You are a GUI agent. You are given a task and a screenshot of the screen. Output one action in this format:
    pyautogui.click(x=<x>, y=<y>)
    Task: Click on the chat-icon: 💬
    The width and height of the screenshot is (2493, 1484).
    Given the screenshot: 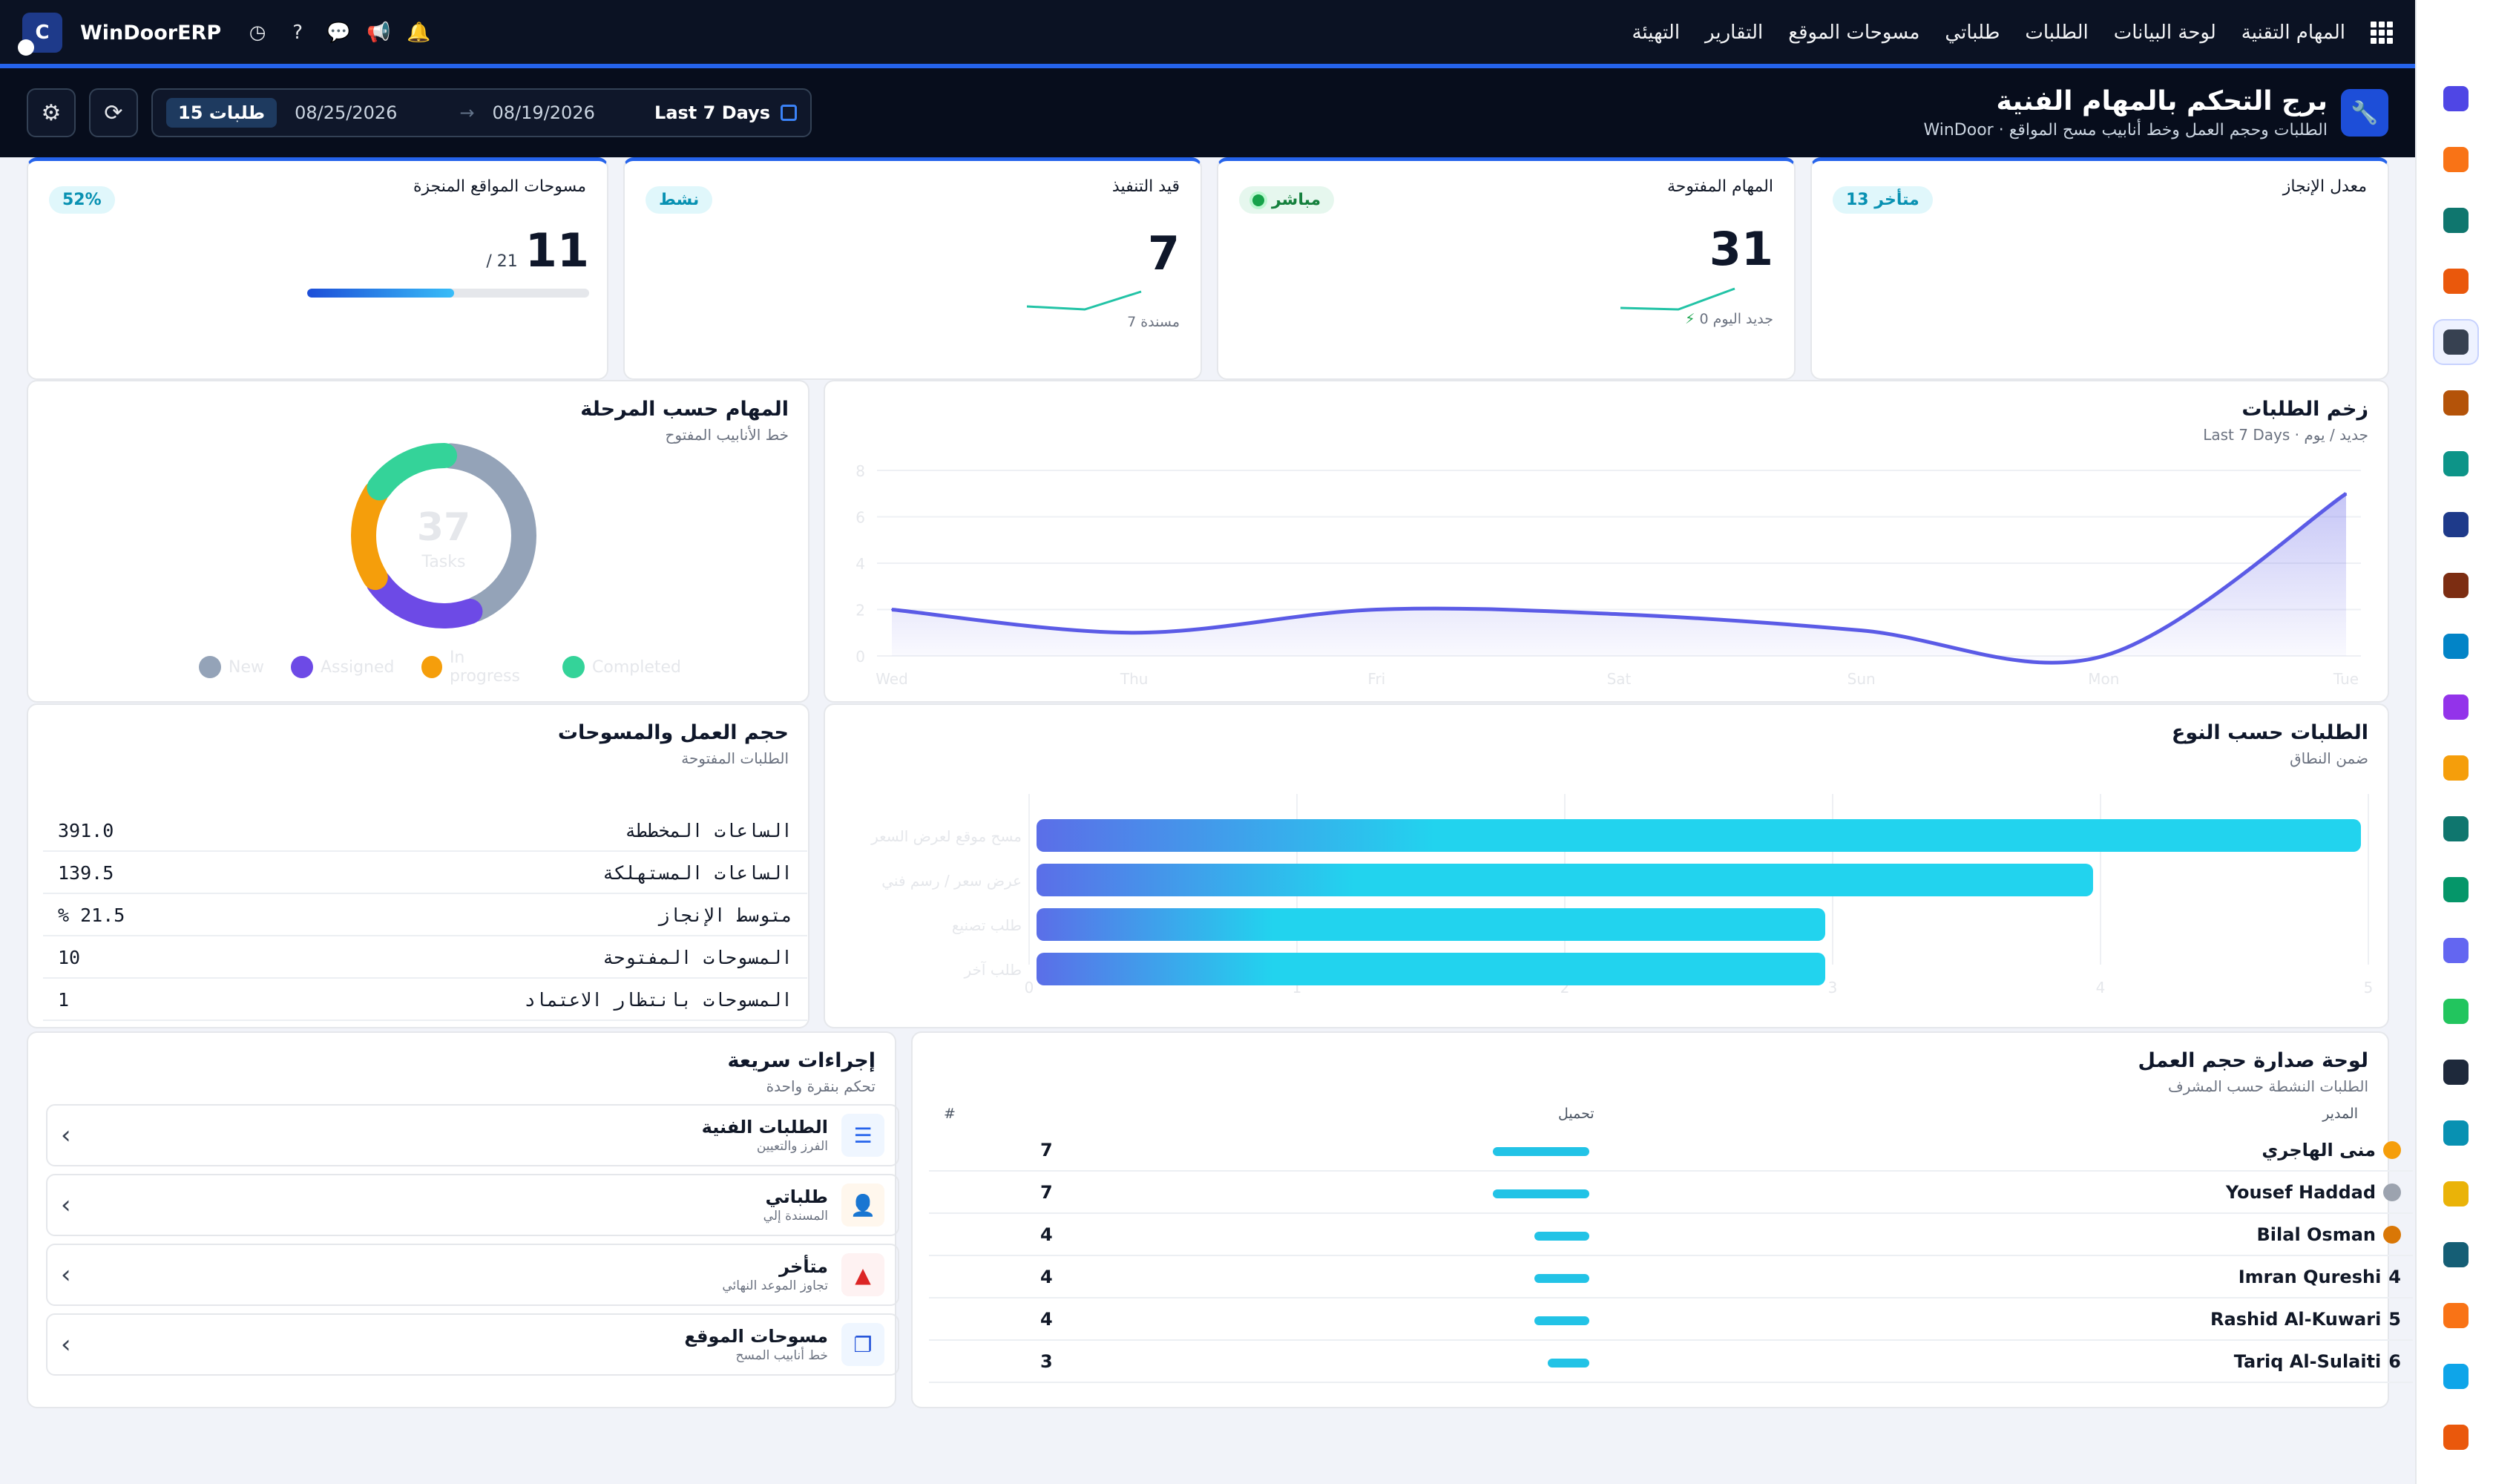 What is the action you would take?
    pyautogui.click(x=338, y=33)
    